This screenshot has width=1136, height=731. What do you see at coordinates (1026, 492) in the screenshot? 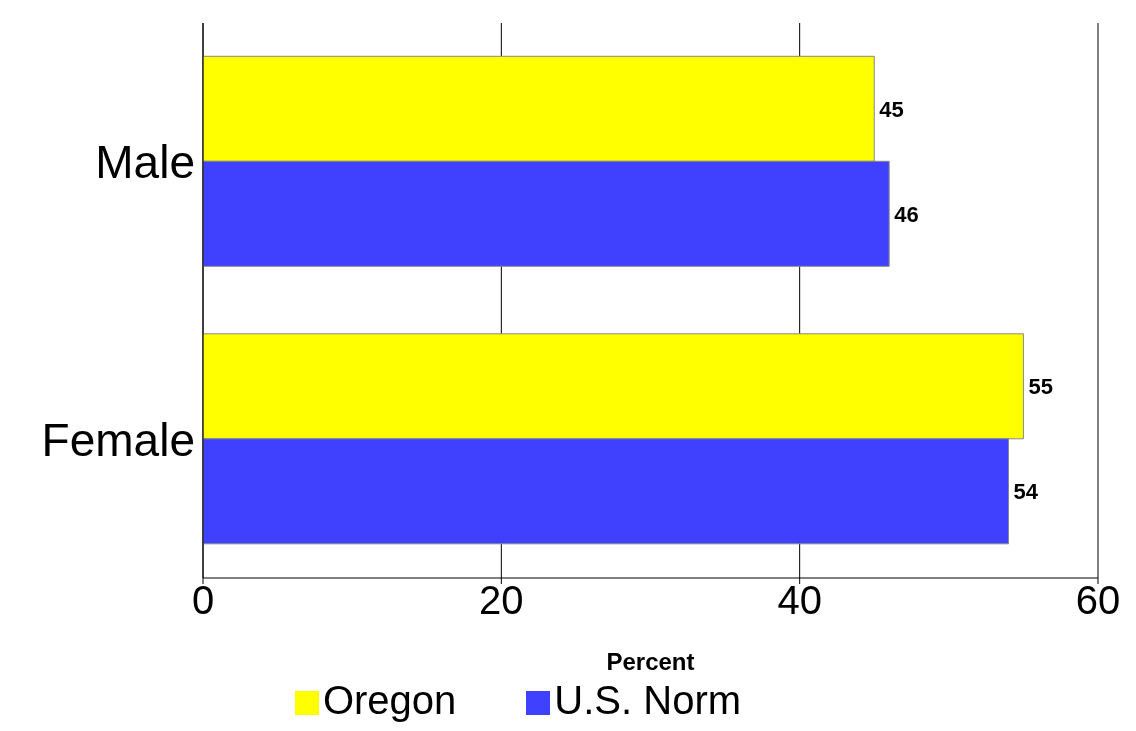
I see `data-label: 54` at bounding box center [1026, 492].